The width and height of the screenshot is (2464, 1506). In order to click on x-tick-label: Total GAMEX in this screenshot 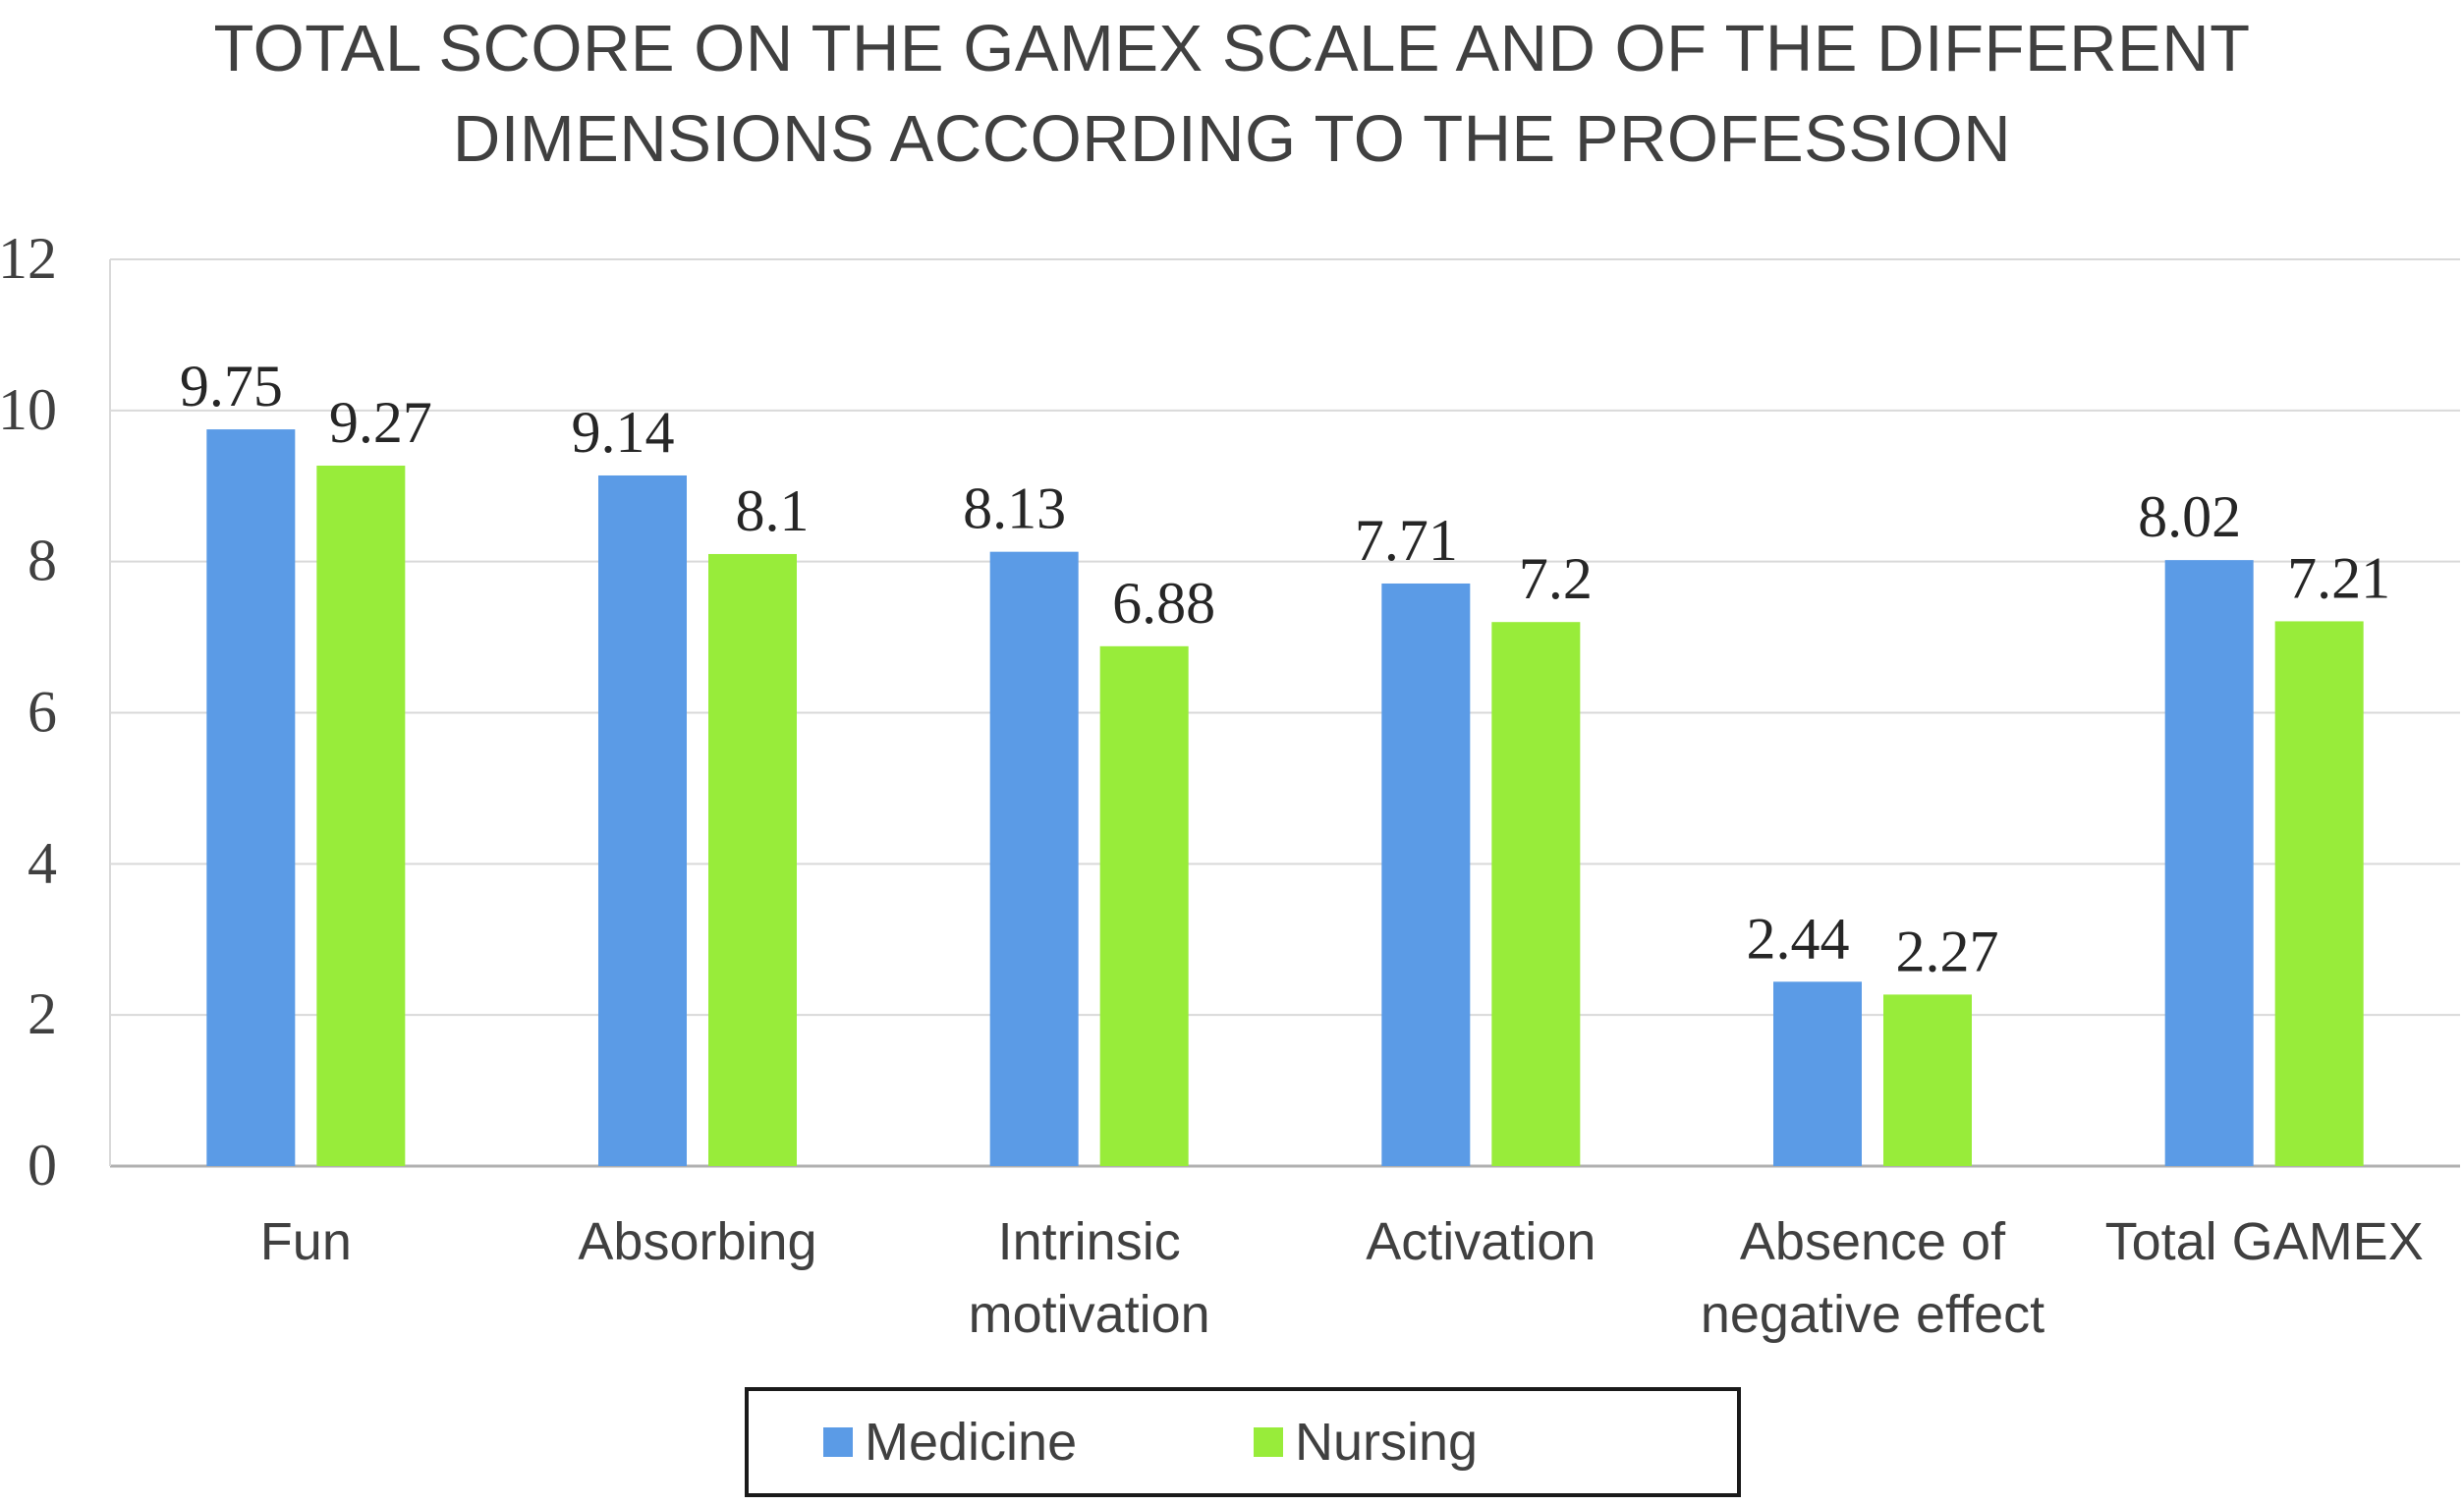, I will do `click(2264, 1241)`.